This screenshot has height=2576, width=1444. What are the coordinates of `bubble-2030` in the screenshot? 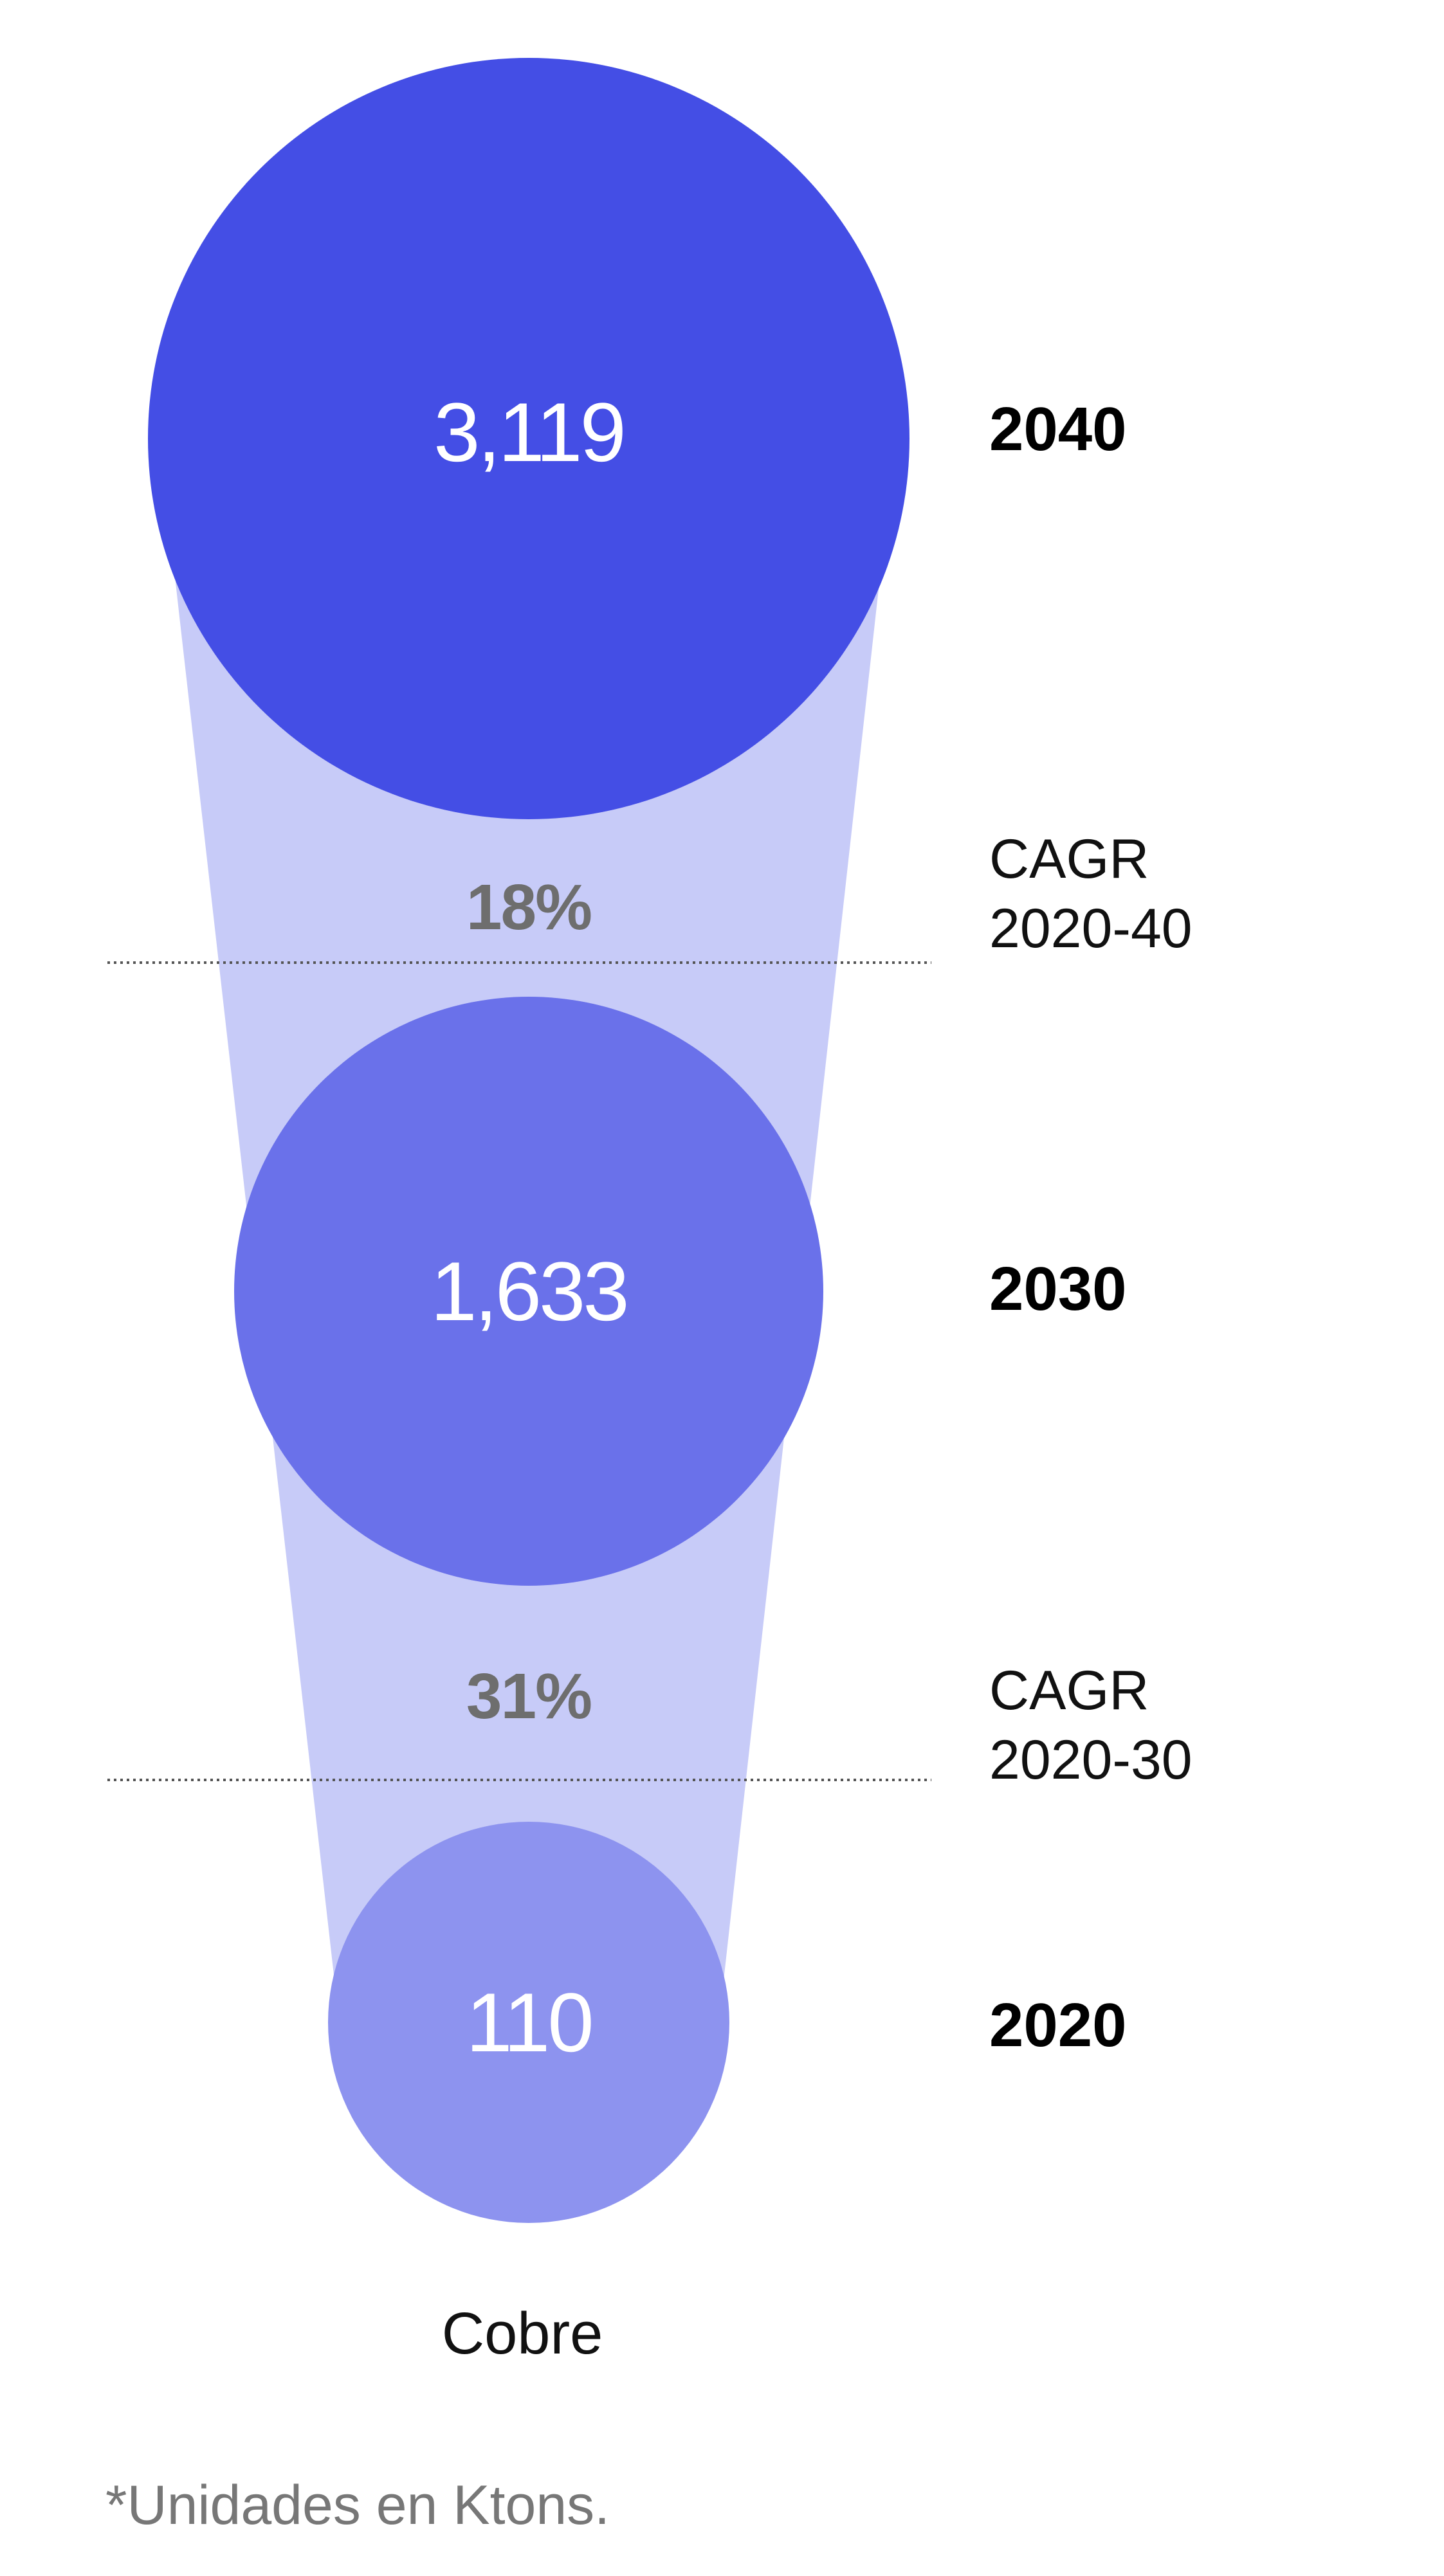 It's located at (528, 1291).